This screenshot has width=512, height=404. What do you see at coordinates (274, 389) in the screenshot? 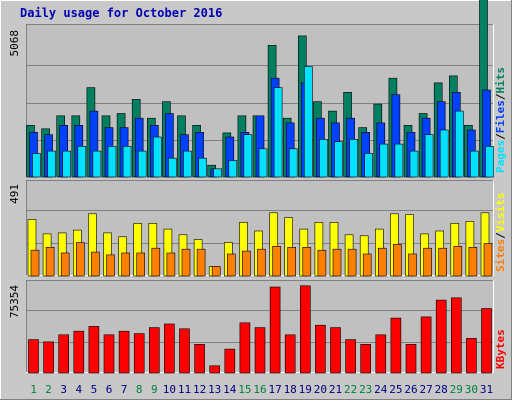
I see `x-tick-label-day-17: 17` at bounding box center [274, 389].